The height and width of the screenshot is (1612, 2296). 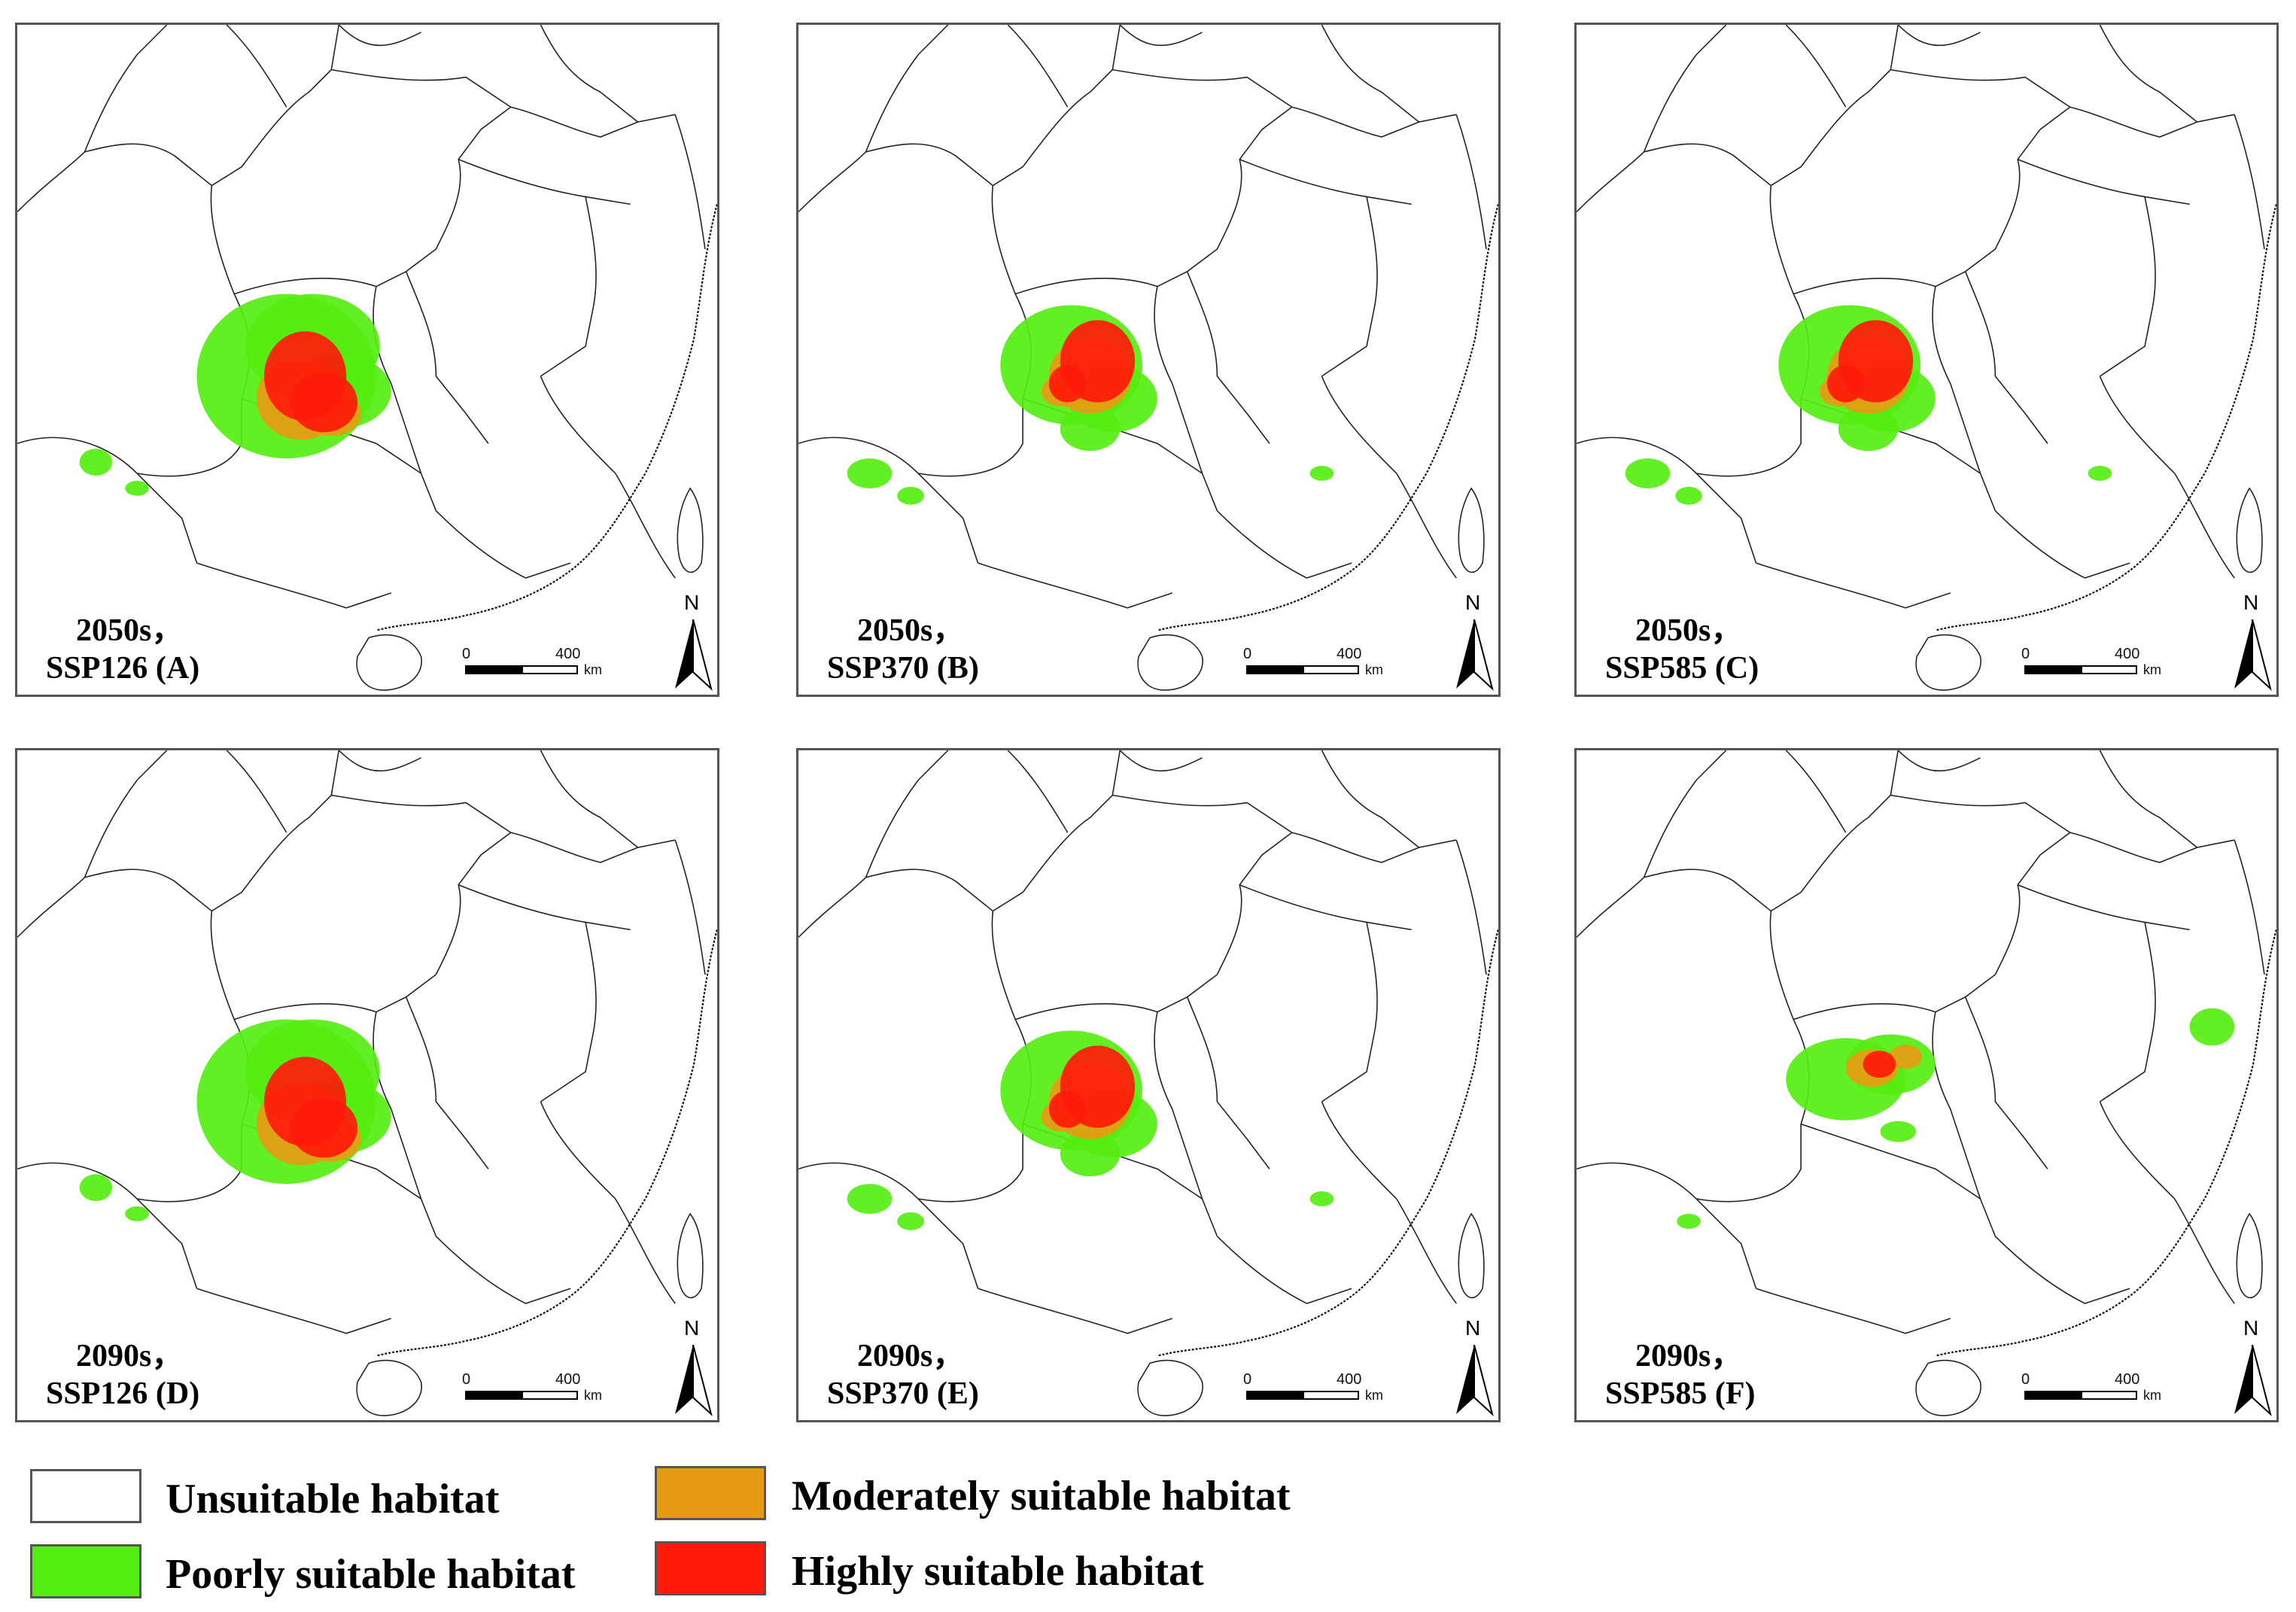 I want to click on legend-label-highly: Highly suitable habitat, so click(x=998, y=1571).